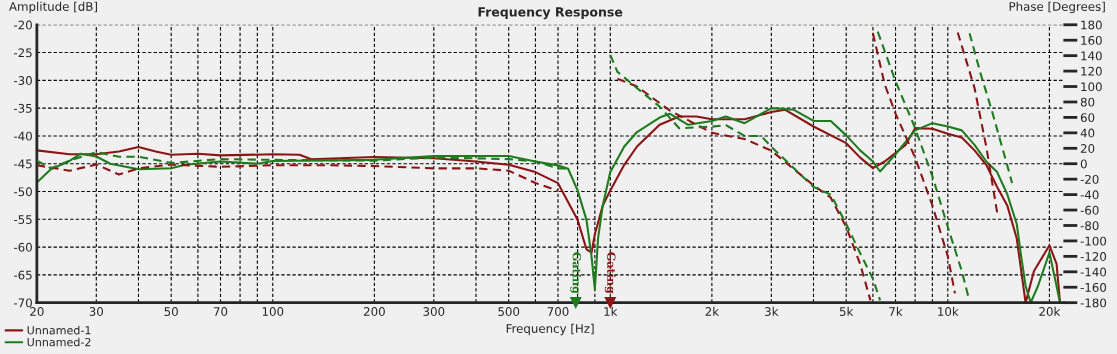 This screenshot has height=354, width=1117. What do you see at coordinates (712, 311) in the screenshot?
I see `x-tick-label: 2k` at bounding box center [712, 311].